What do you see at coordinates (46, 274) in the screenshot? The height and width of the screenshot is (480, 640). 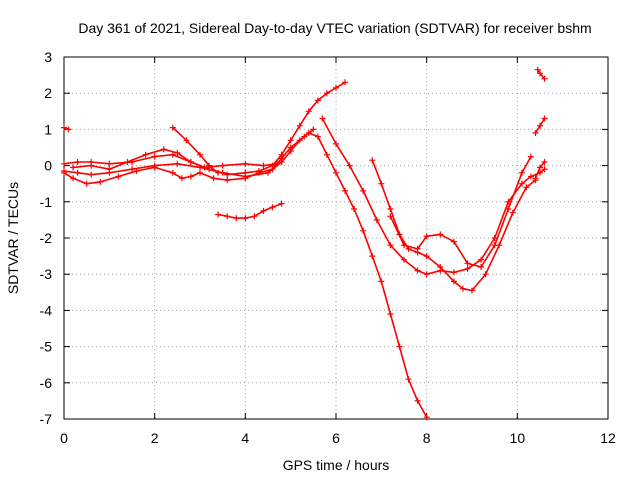 I see `y-tick-label: -3` at bounding box center [46, 274].